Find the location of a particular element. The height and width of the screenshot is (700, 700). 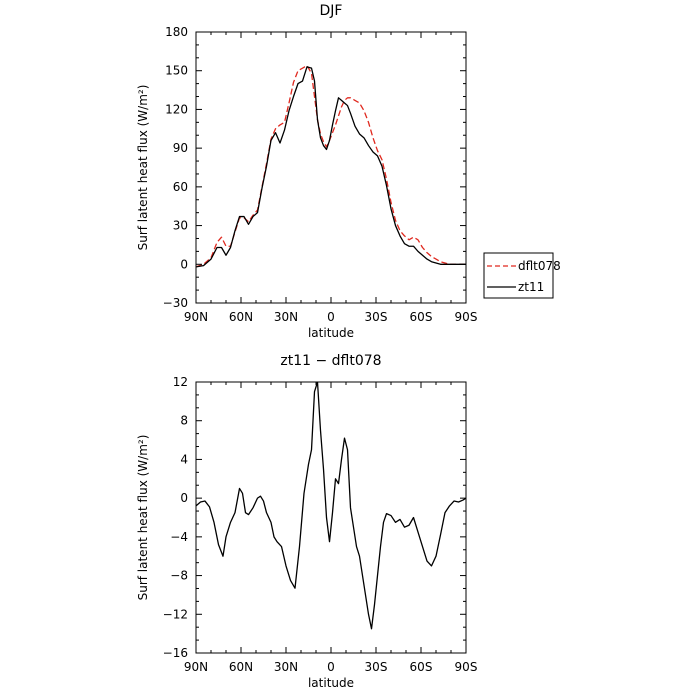

y-tick-label: 8 is located at coordinates (184, 421).